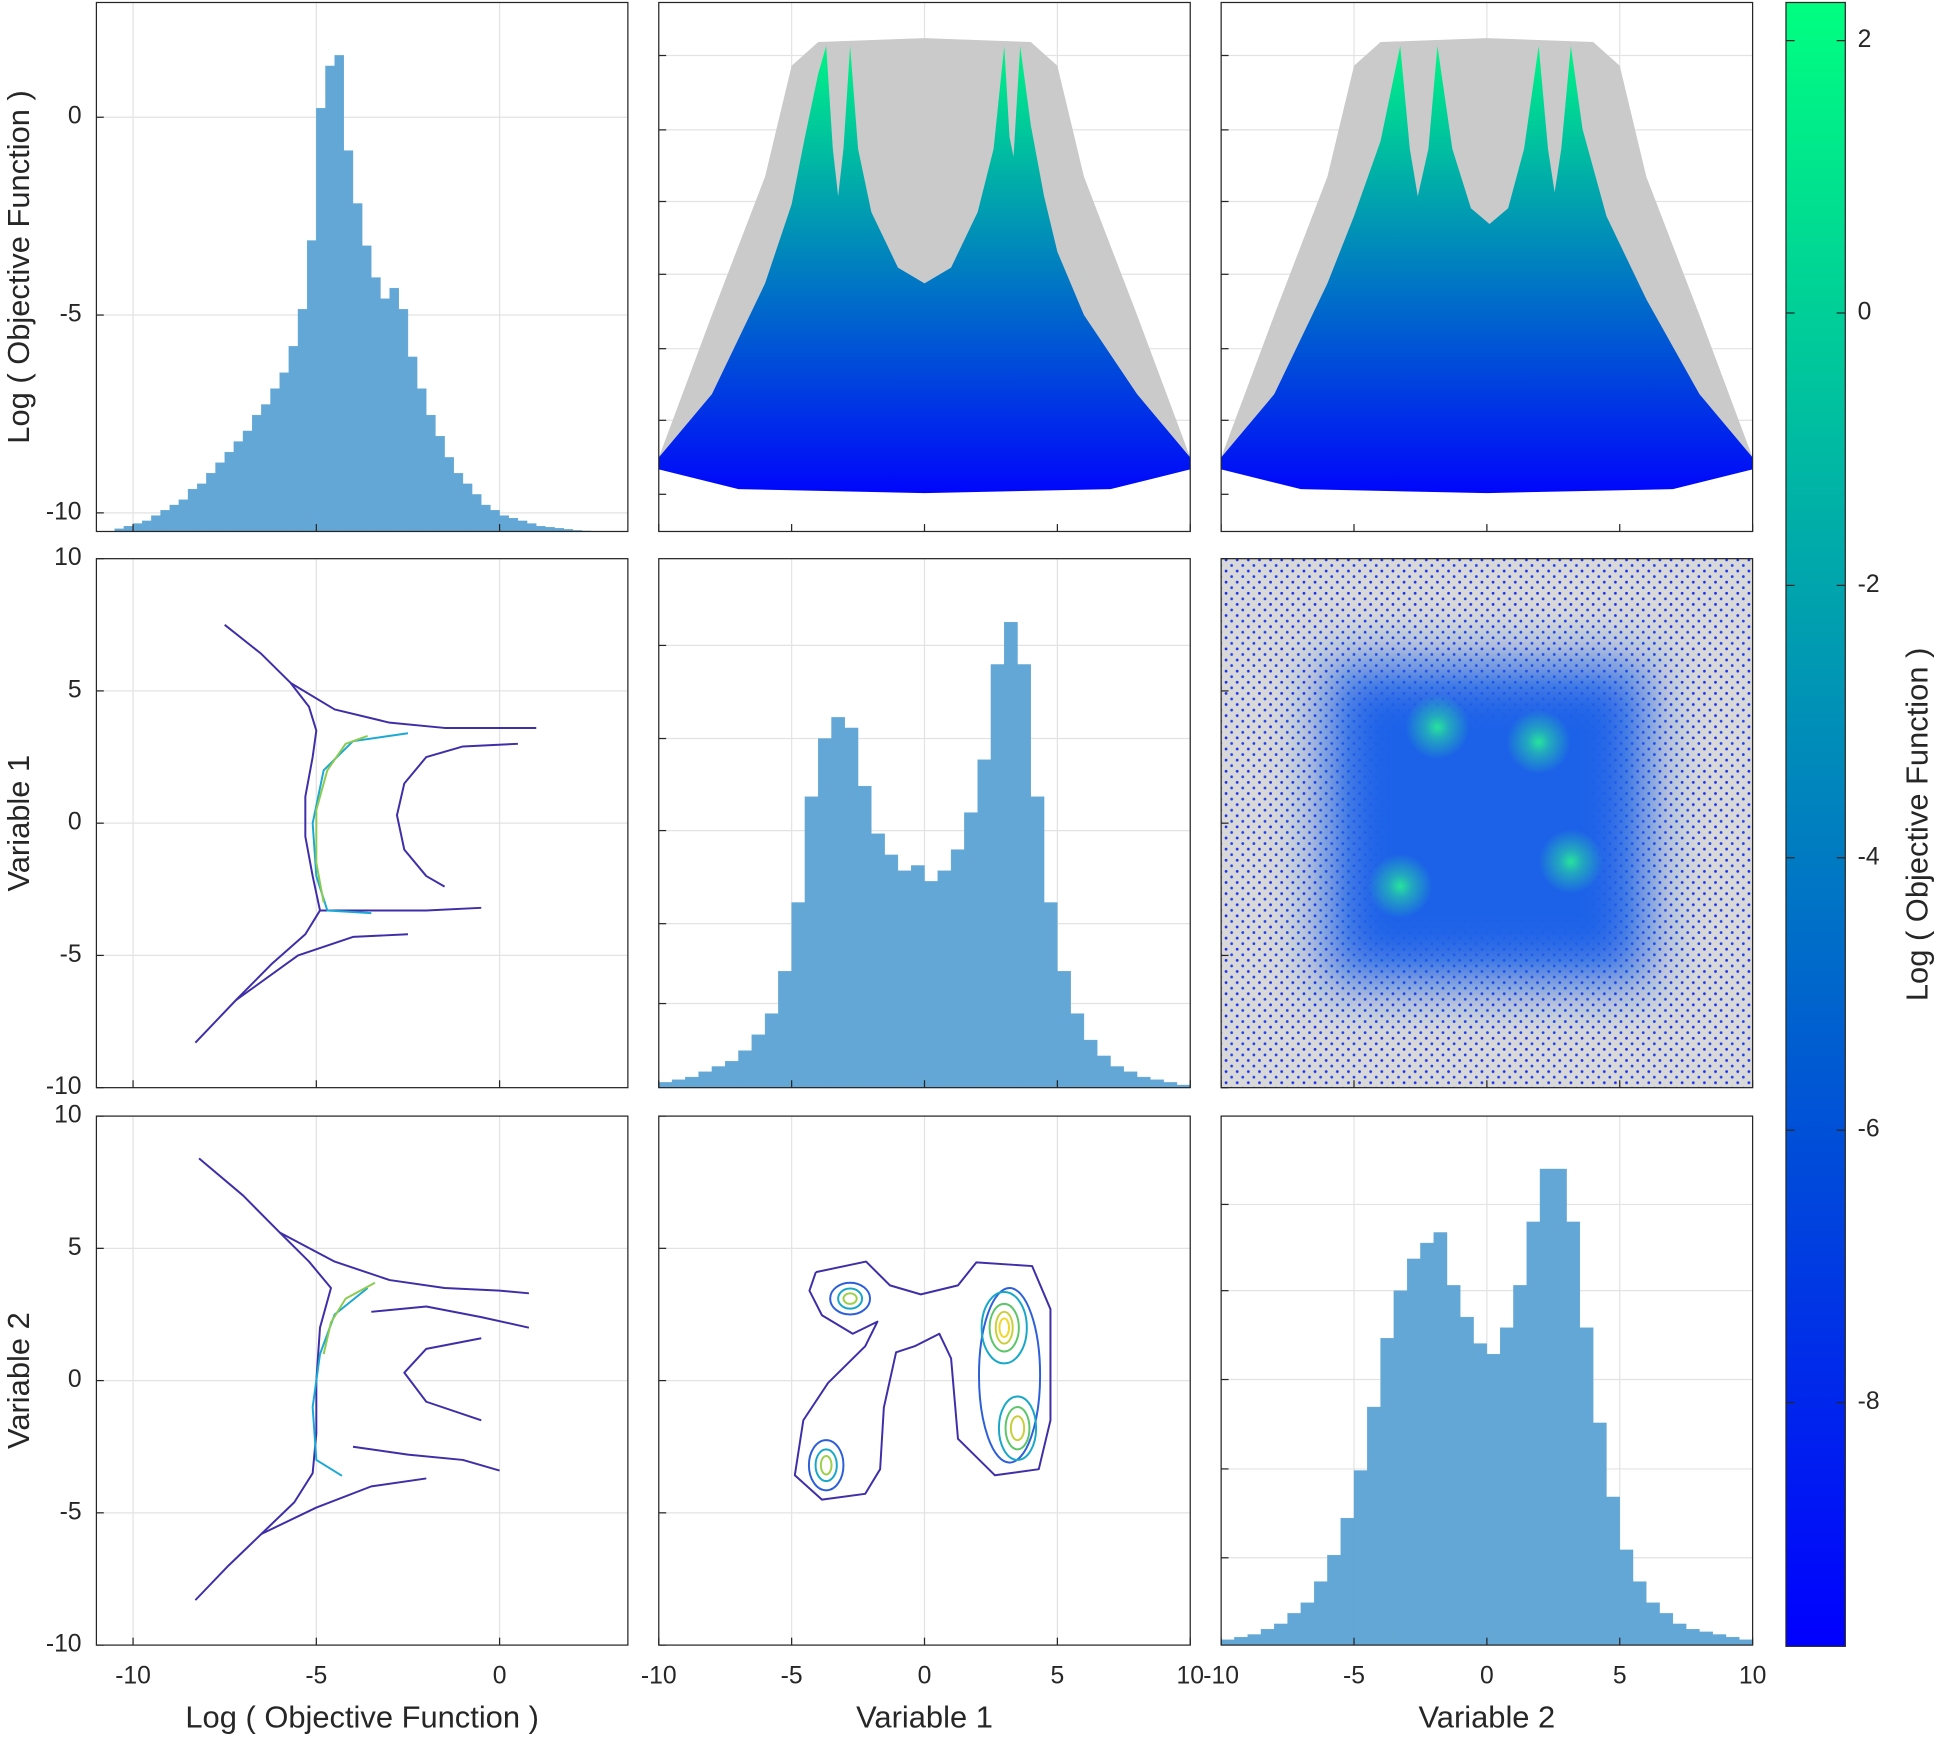  Describe the element at coordinates (75, 822) in the screenshot. I see `y-tick-label: 0` at that location.